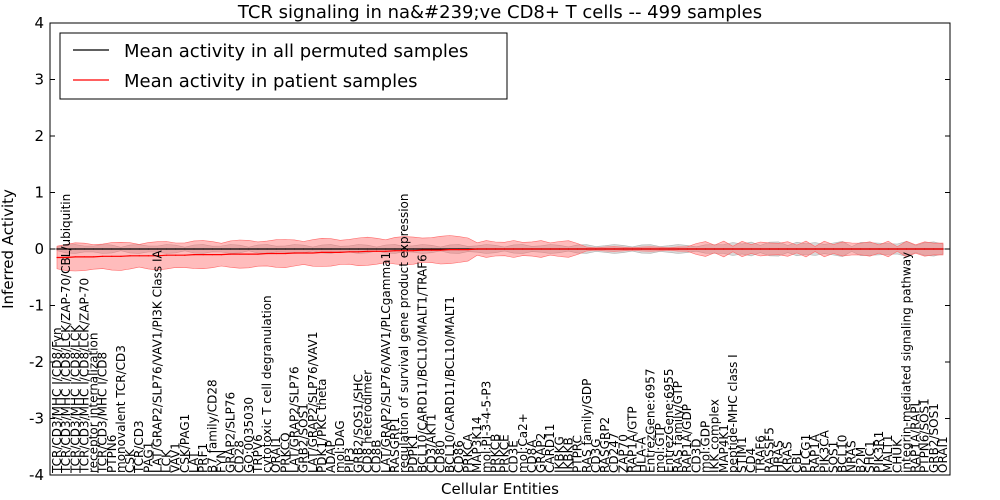  Describe the element at coordinates (240, 456) in the screenshot. I see `category-label: CD28` at that location.